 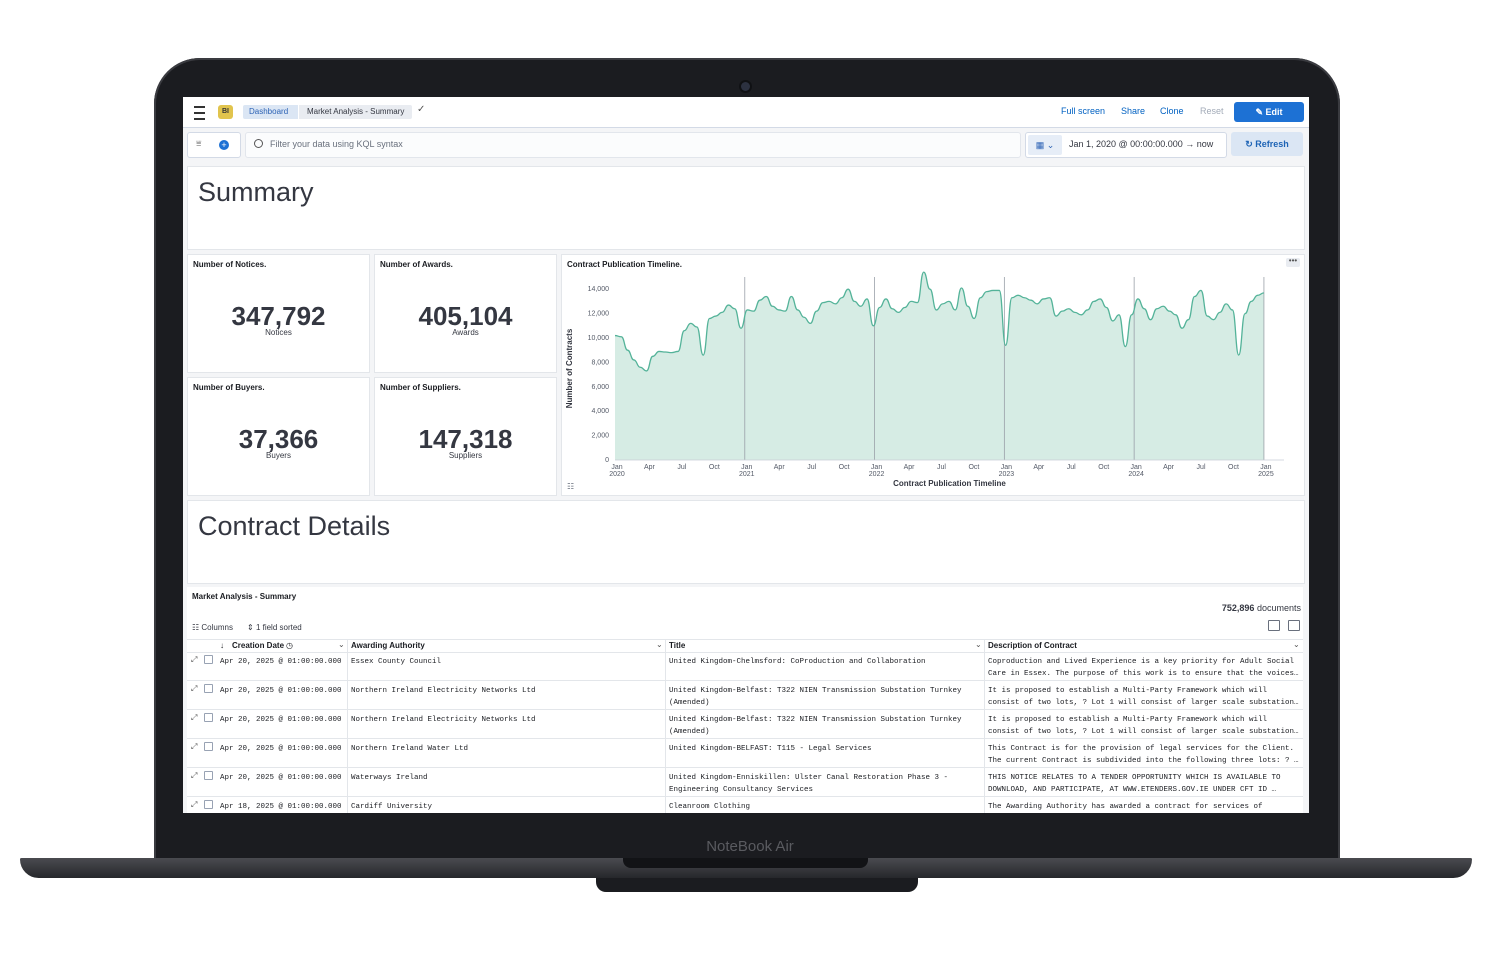 I want to click on date-end: now, so click(x=1205, y=144).